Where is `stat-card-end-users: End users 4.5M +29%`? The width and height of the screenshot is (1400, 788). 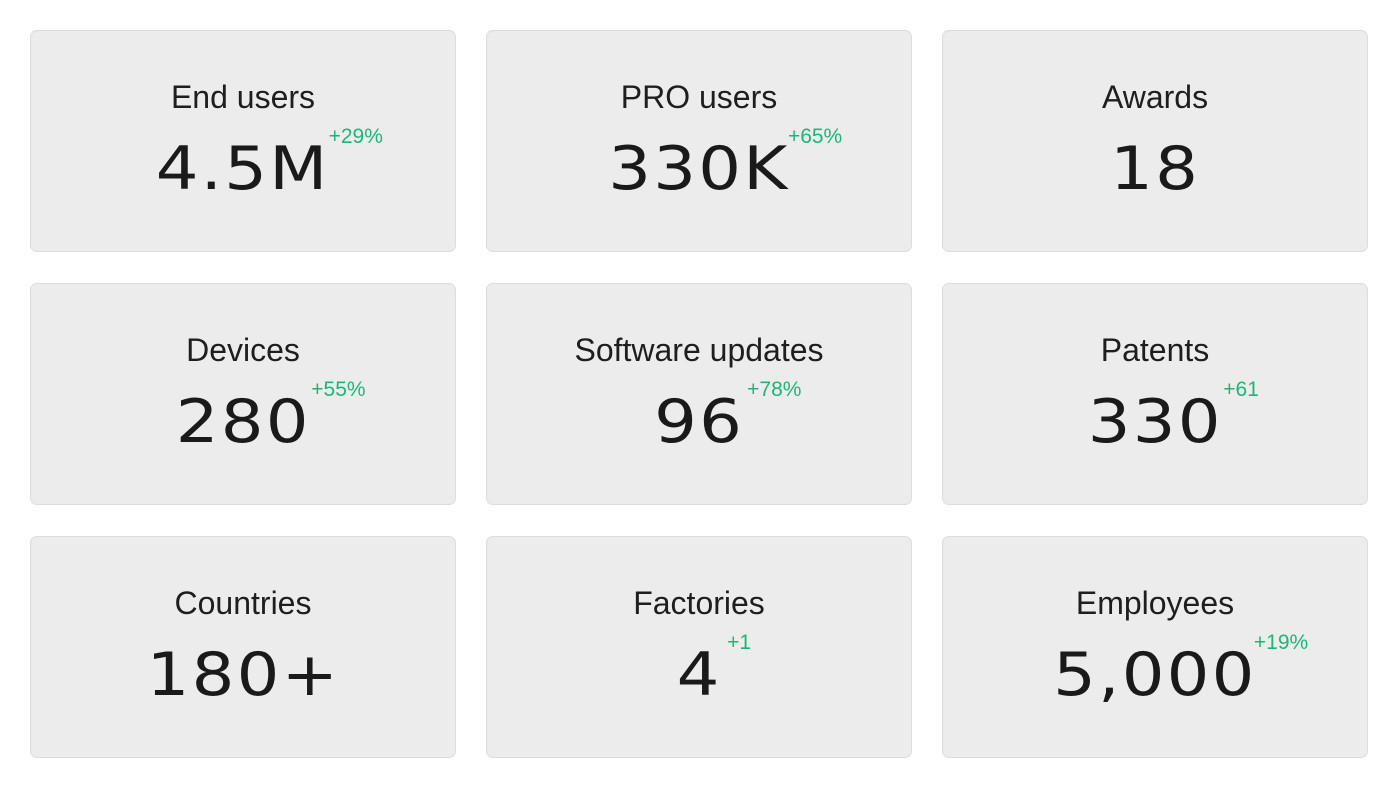 stat-card-end-users: End users 4.5M +29% is located at coordinates (243, 141).